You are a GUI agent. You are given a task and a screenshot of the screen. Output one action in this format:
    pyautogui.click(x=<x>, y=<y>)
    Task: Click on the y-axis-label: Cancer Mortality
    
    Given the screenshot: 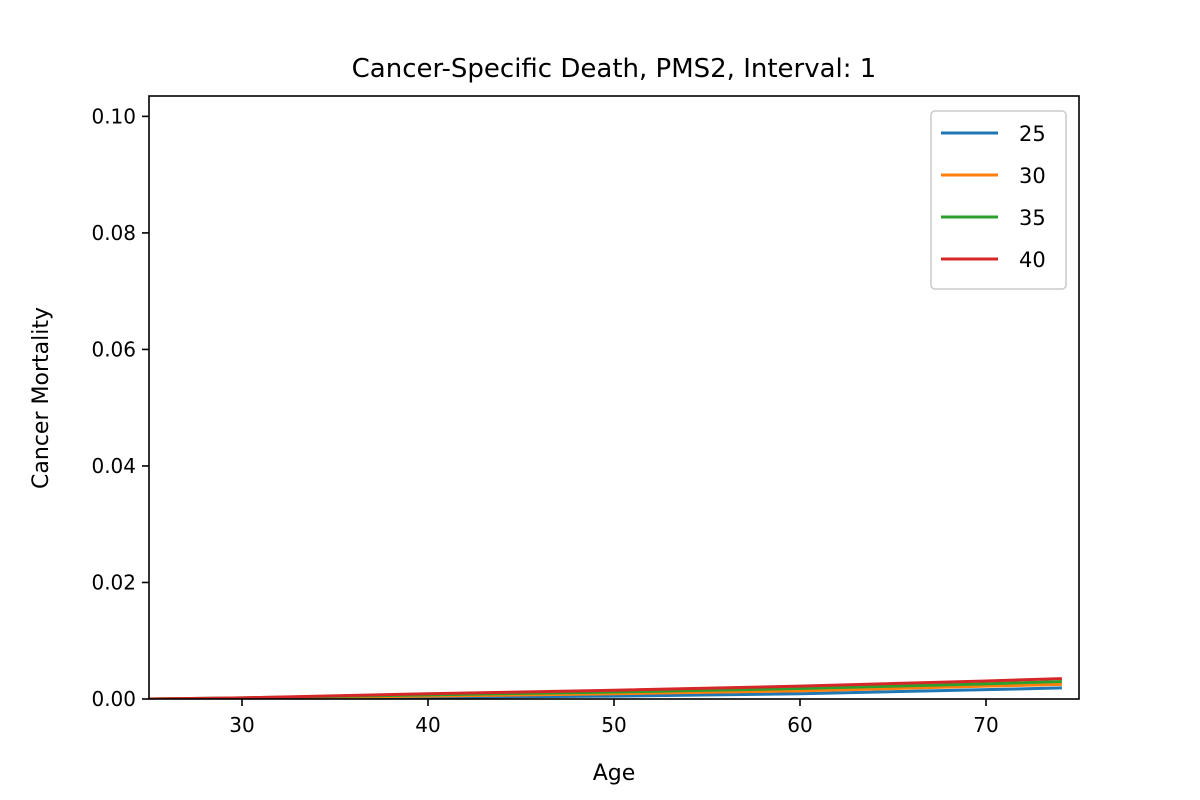 What is the action you would take?
    pyautogui.click(x=41, y=398)
    